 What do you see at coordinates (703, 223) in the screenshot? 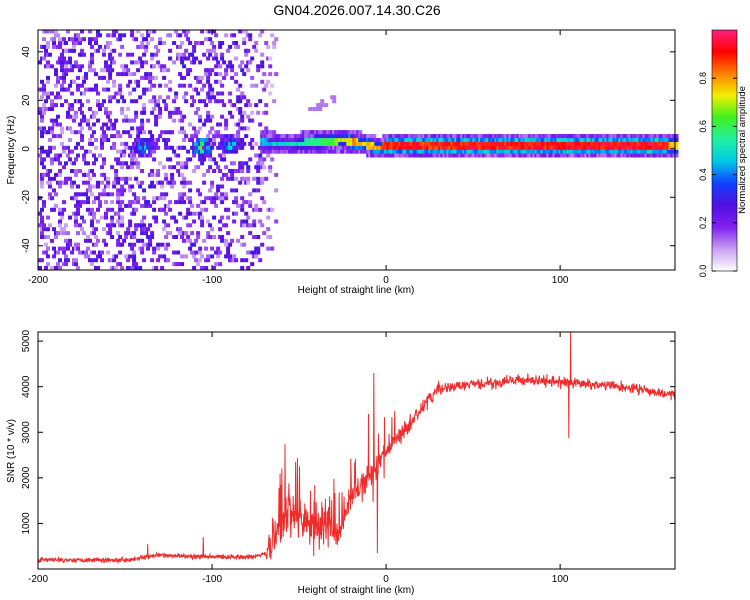
I see `colorbar-tick-label: 0.2` at bounding box center [703, 223].